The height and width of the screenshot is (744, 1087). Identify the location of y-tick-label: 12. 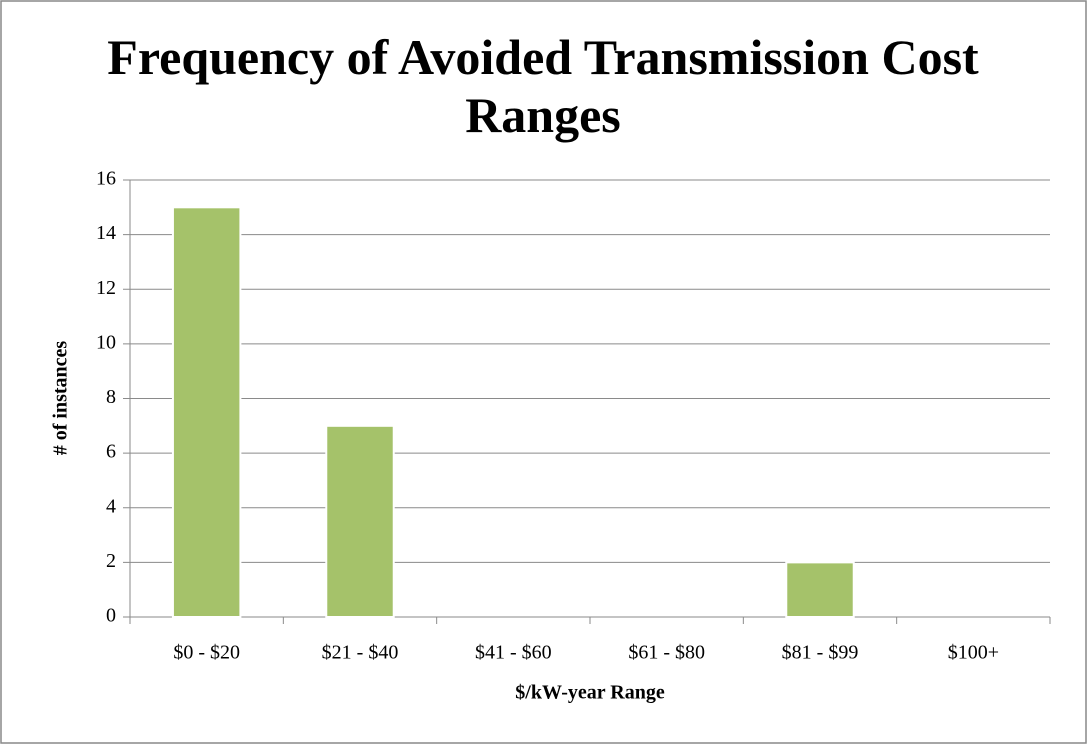
(106, 288).